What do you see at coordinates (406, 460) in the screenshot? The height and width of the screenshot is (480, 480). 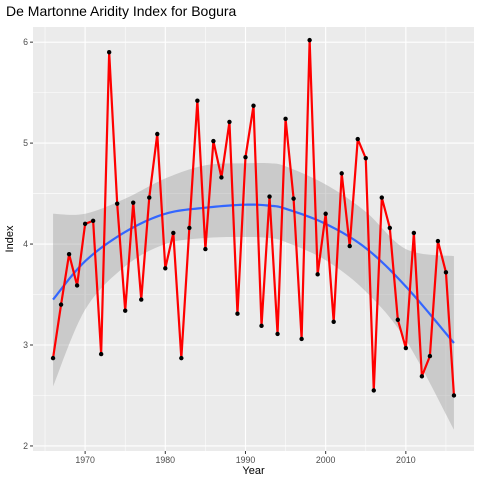 I see `x-tick-label: 2010` at bounding box center [406, 460].